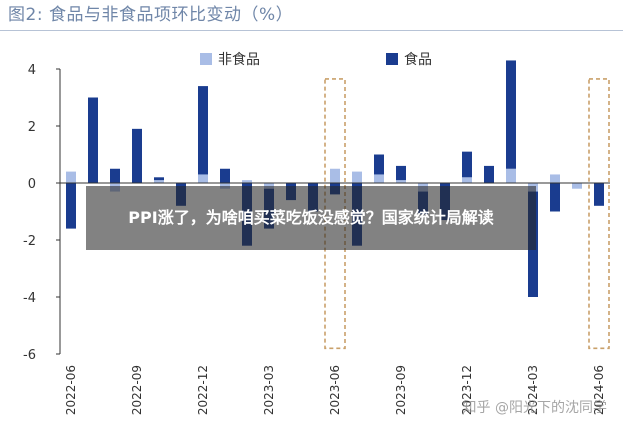 This screenshot has width=623, height=437. What do you see at coordinates (206, 59) in the screenshot?
I see `legend-swatch-non-food` at bounding box center [206, 59].